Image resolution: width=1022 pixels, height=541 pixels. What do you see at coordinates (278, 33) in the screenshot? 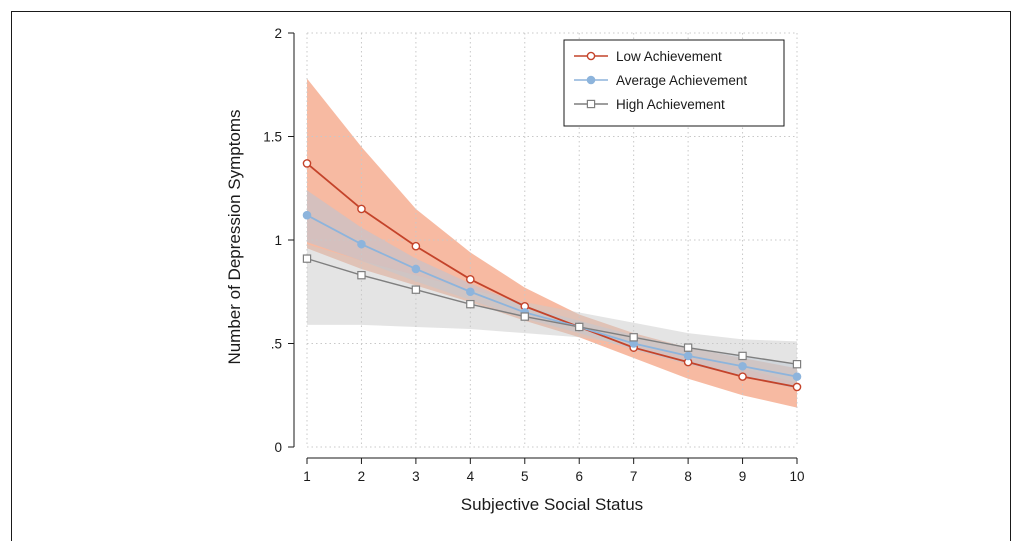
I see `y-tick-label: 2` at bounding box center [278, 33].